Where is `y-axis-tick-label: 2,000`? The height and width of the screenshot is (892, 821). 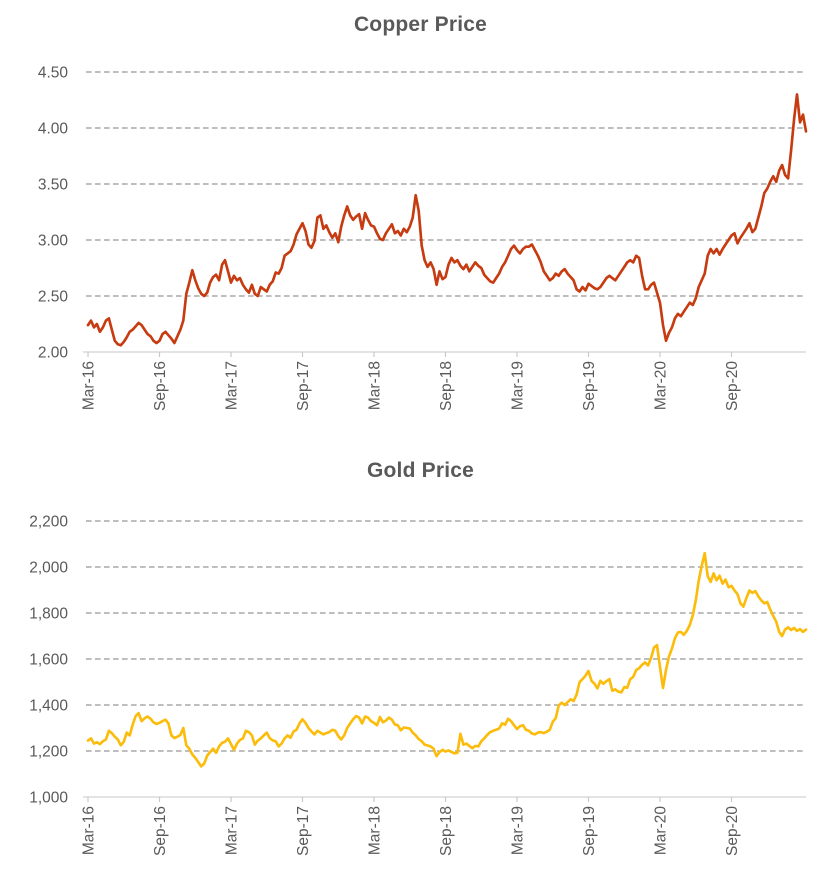 y-axis-tick-label: 2,000 is located at coordinates (48, 568).